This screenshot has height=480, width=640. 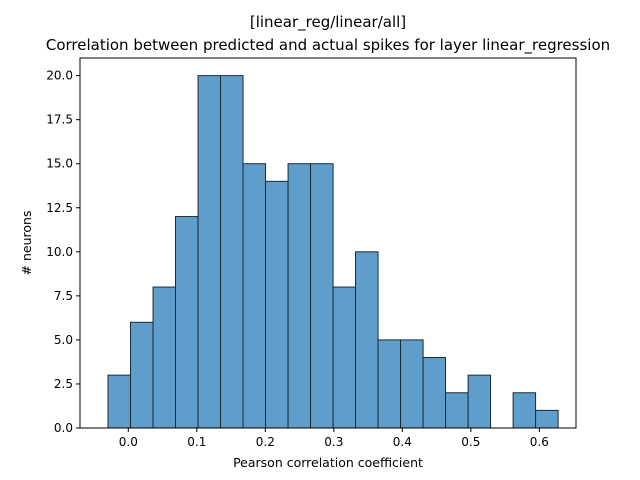 I want to click on y-tick-label: 7.5, so click(x=63, y=296).